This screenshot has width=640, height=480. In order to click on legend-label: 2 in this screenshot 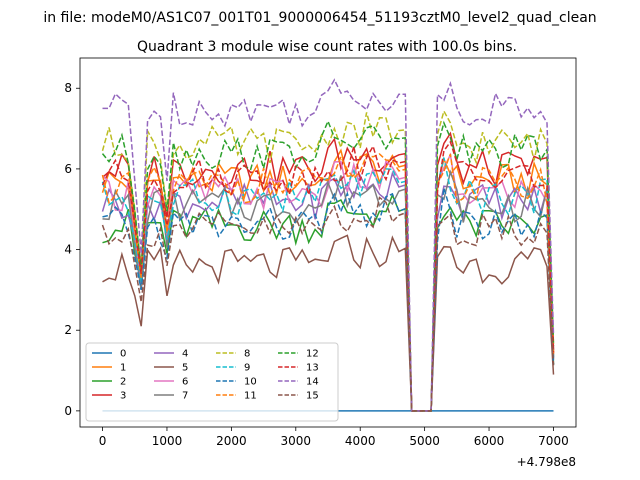, I will do `click(123, 382)`.